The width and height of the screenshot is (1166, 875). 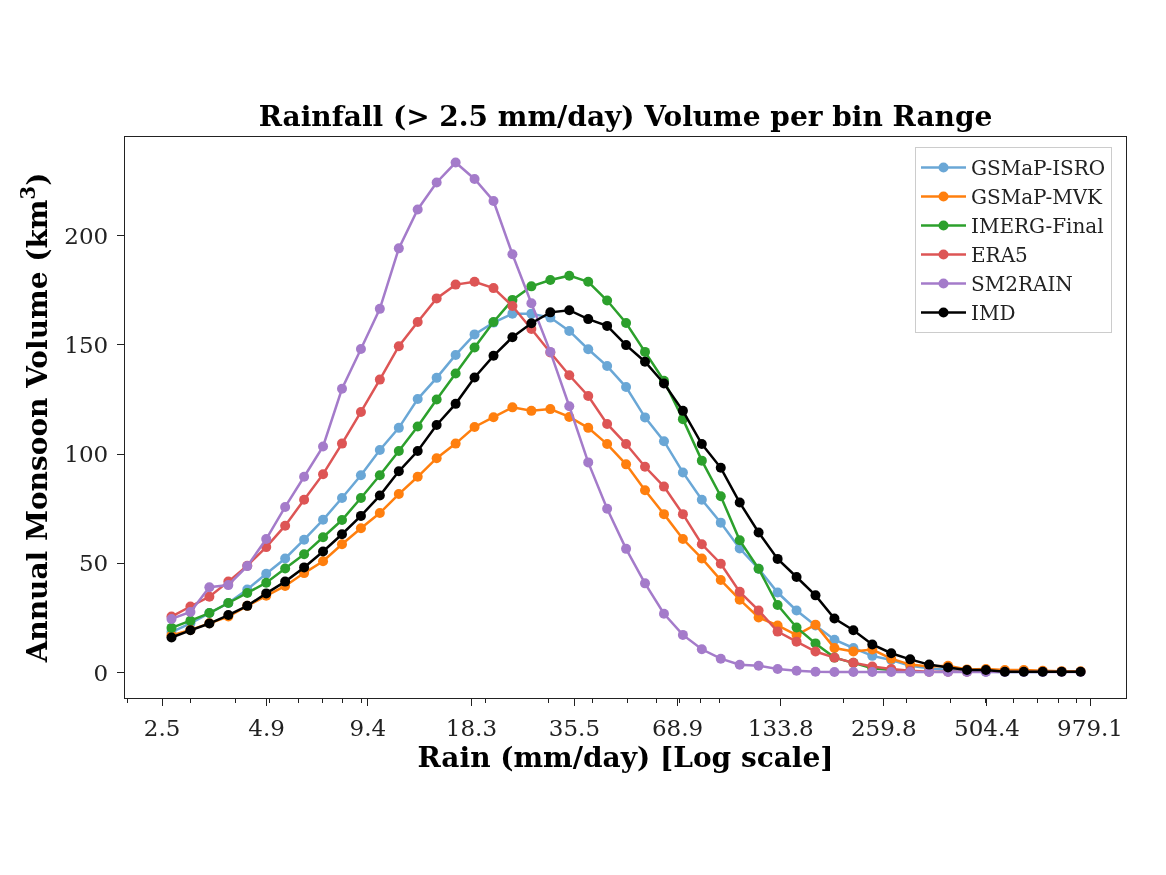 I want to click on x-tick-label: 2.5, so click(x=162, y=727).